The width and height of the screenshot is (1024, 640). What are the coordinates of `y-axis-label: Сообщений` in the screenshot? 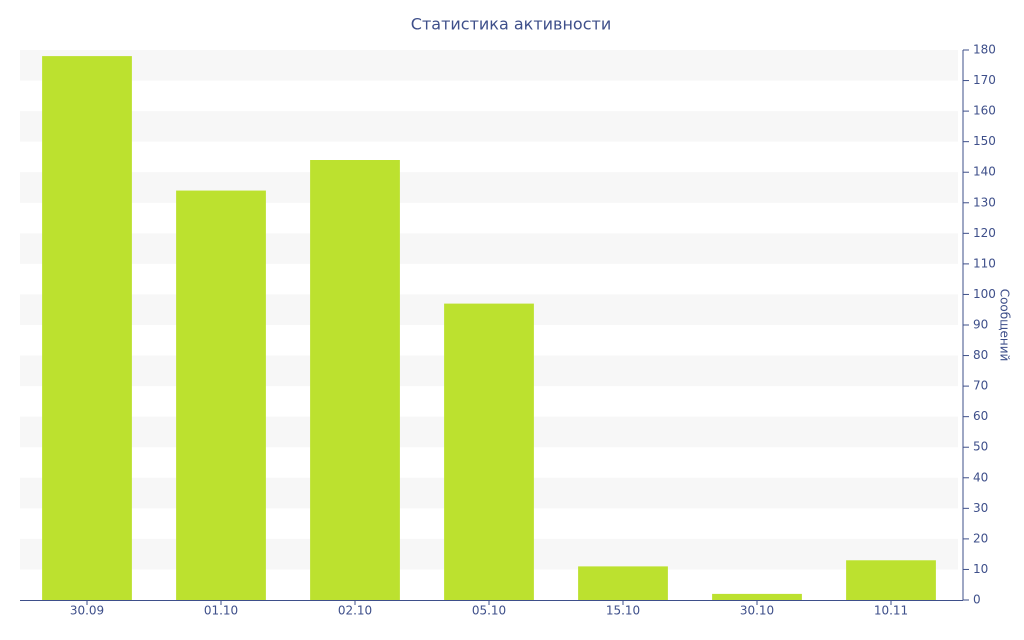 It's located at (1005, 325).